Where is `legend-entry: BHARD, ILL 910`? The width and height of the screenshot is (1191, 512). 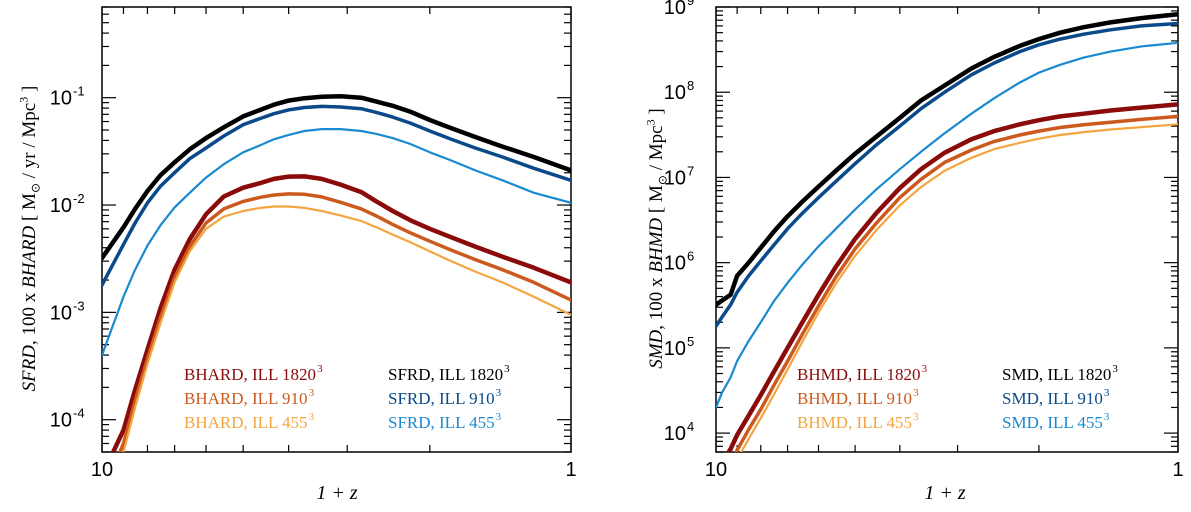
legend-entry: BHARD, ILL 910 is located at coordinates (246, 398).